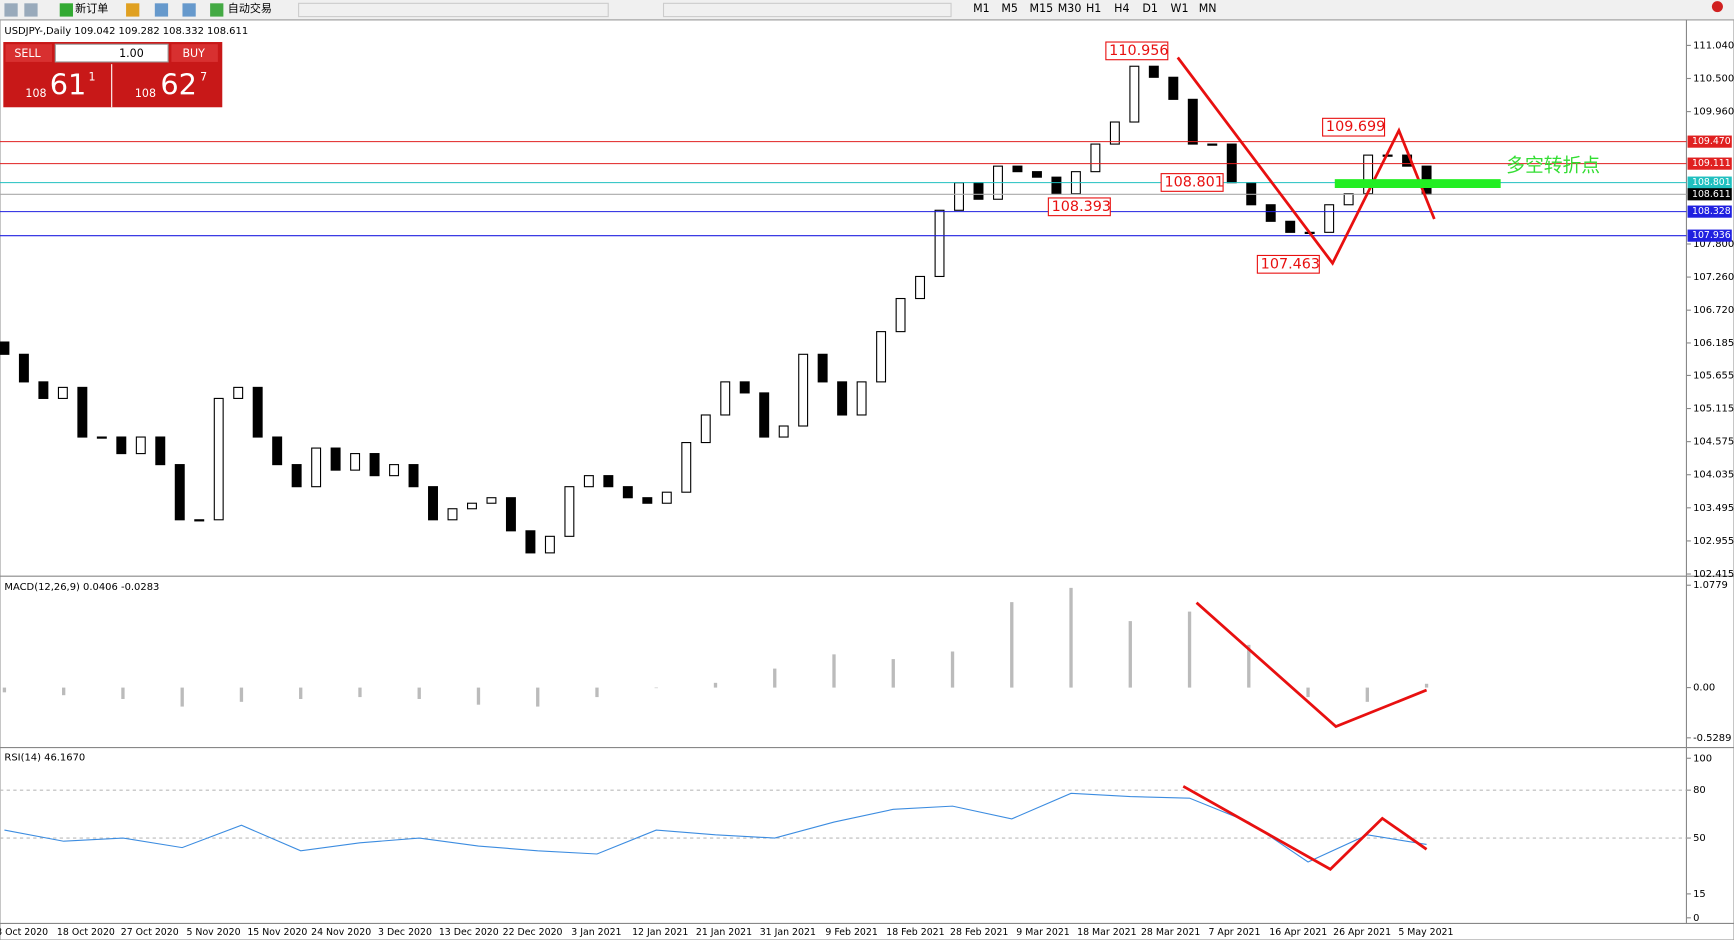 The image size is (1734, 940). What do you see at coordinates (1702, 758) in the screenshot?
I see `y-tick-label: 100` at bounding box center [1702, 758].